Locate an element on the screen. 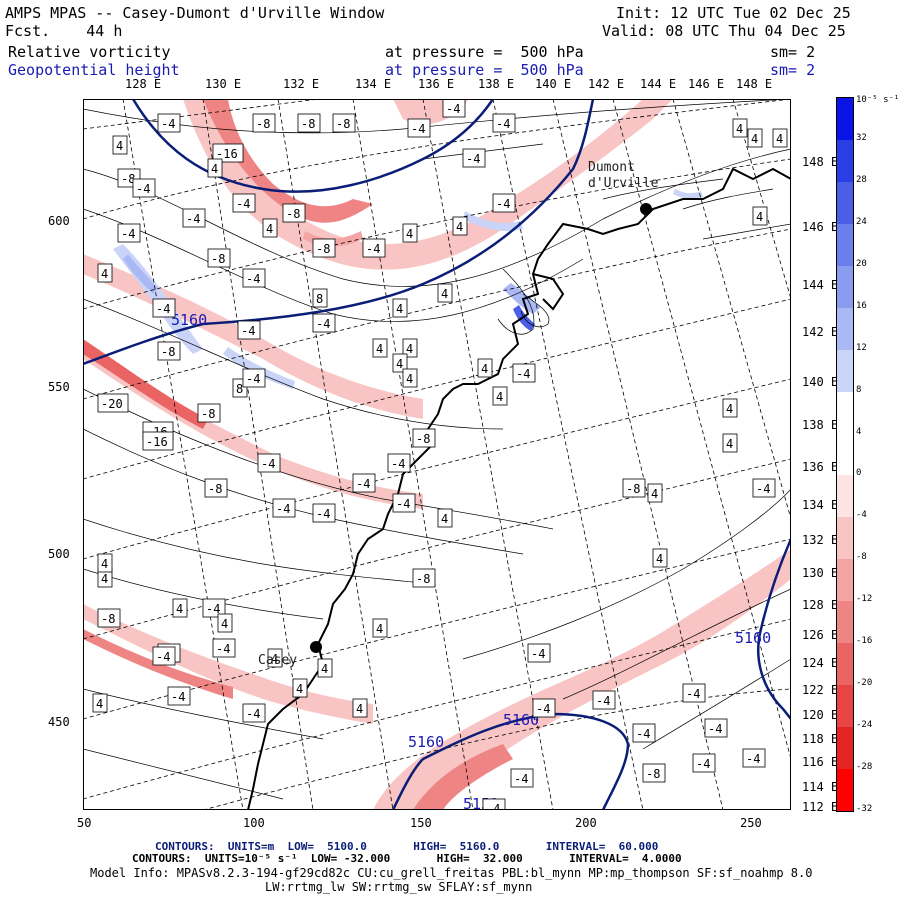 The width and height of the screenshot is (900, 900). colorbar-tick-label: -20 is located at coordinates (864, 683).